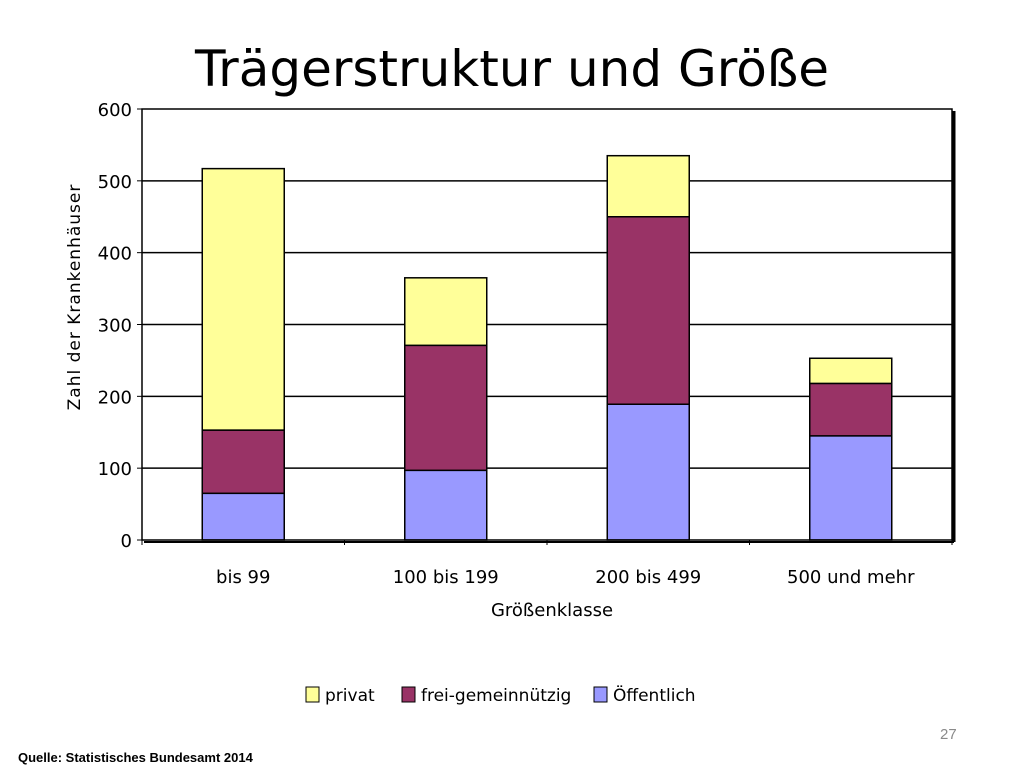 This screenshot has width=1024, height=768. Describe the element at coordinates (648, 577) in the screenshot. I see `x-tick-label: 200 bis 499` at that location.